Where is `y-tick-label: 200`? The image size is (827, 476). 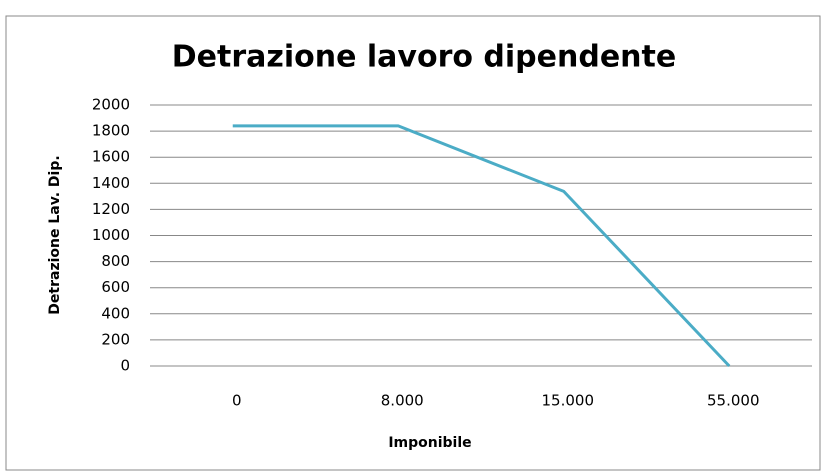
y-tick-label: 200 is located at coordinates (115, 339).